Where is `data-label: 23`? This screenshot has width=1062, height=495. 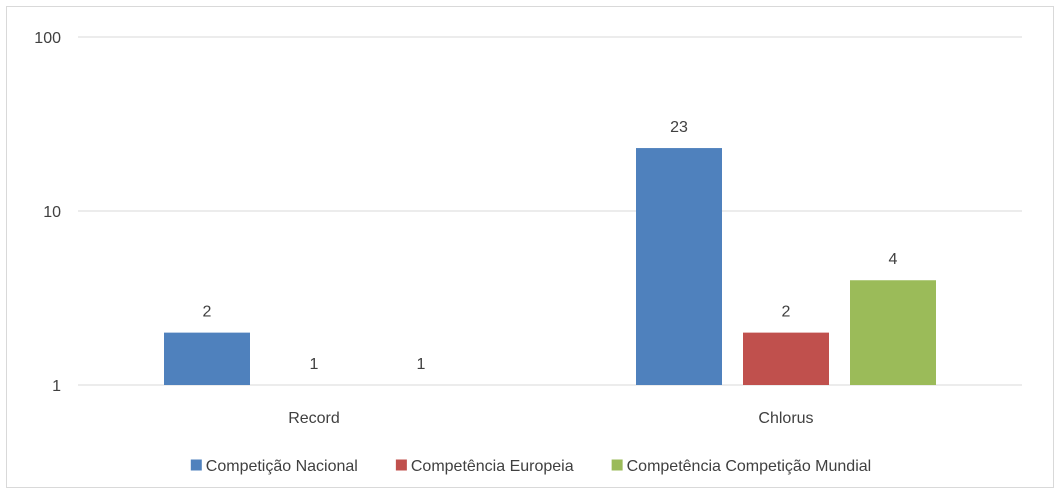
data-label: 23 is located at coordinates (679, 127).